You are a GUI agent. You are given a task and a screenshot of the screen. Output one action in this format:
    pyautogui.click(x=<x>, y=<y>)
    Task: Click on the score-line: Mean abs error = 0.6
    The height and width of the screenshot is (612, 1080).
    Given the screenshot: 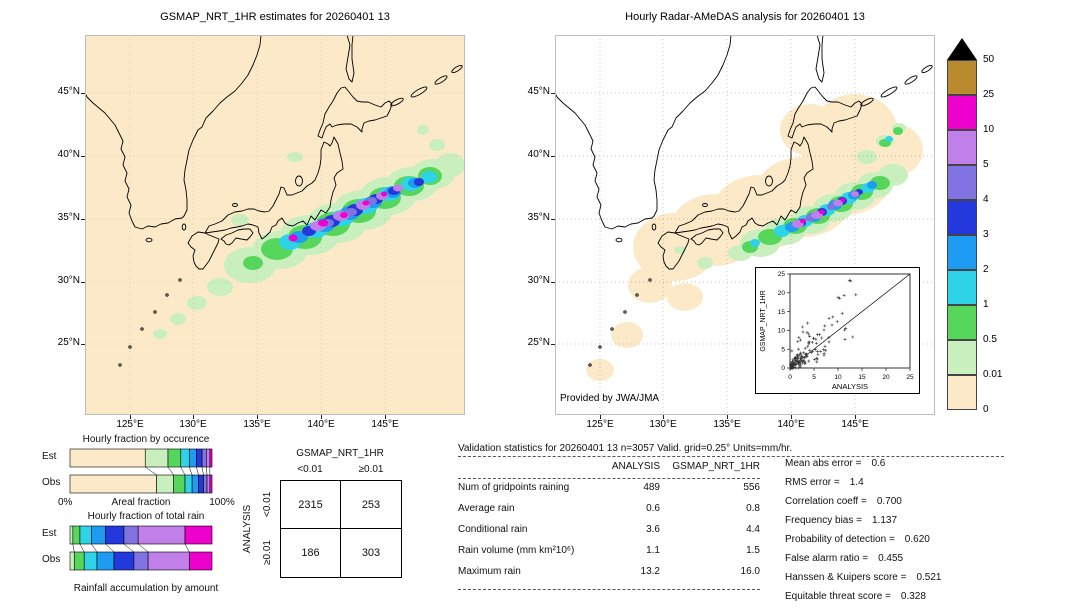 What is the action you would take?
    pyautogui.click(x=931, y=467)
    